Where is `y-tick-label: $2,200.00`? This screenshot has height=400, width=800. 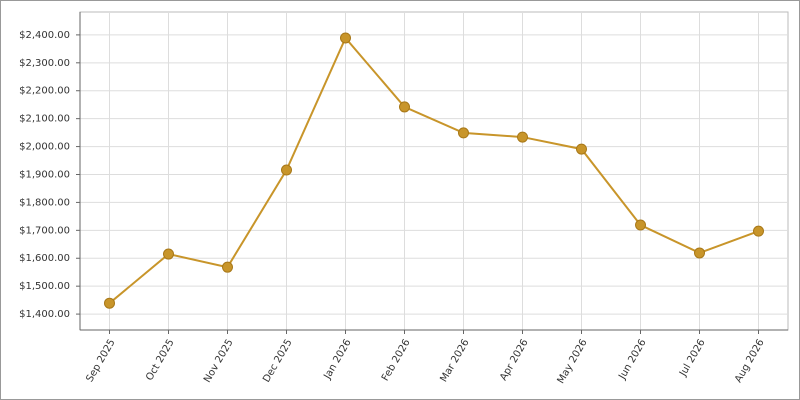
y-tick-label: $2,200.00 is located at coordinates (44, 91).